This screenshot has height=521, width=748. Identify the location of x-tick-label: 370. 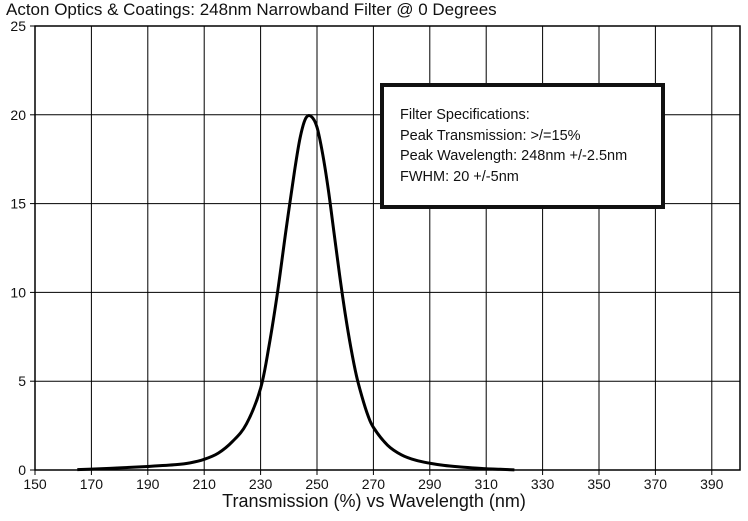
(656, 484).